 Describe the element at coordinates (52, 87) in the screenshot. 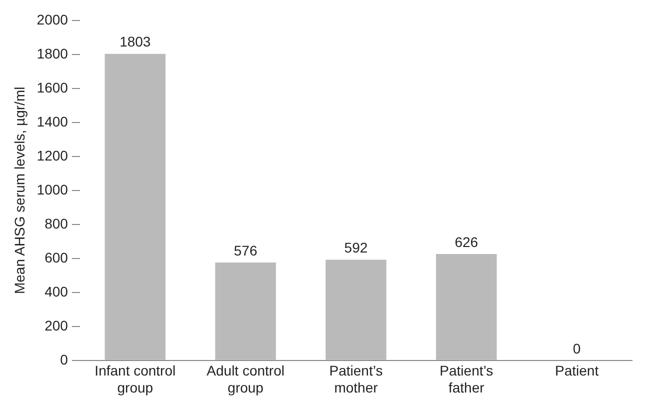

I see `y-tick-label: 1600` at that location.